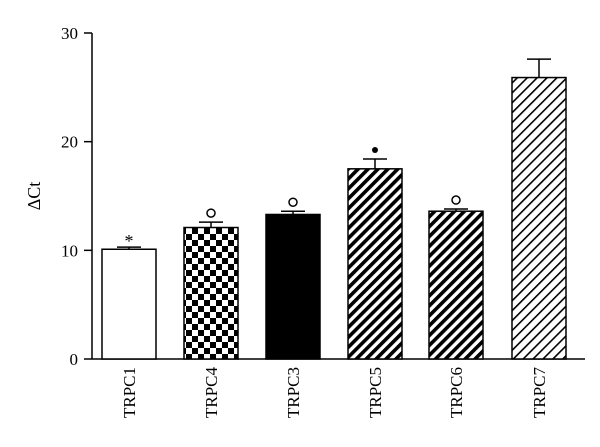  I want to click on significance-markers: *, so click(293, 199).